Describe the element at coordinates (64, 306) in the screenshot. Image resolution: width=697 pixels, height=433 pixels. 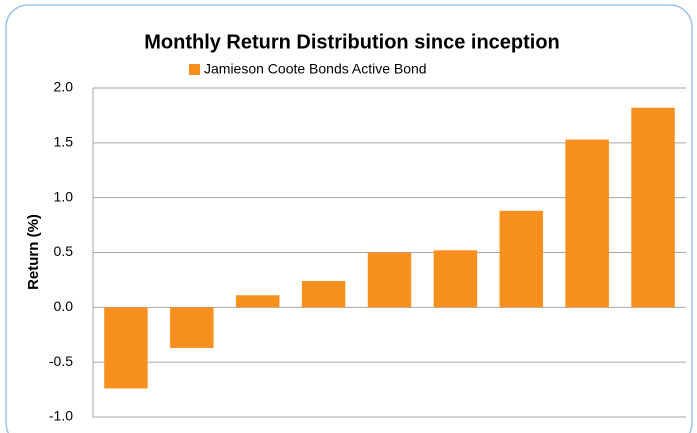
I see `y-tick-label: 0.0` at that location.